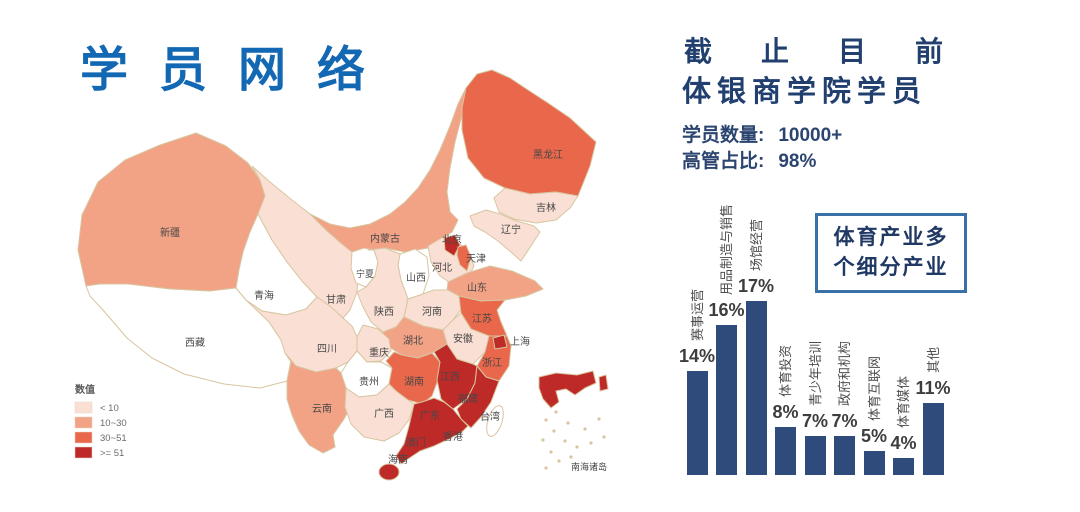 Image resolution: width=1080 pixels, height=512 pixels. I want to click on province-shape-guangdong, so click(432, 431).